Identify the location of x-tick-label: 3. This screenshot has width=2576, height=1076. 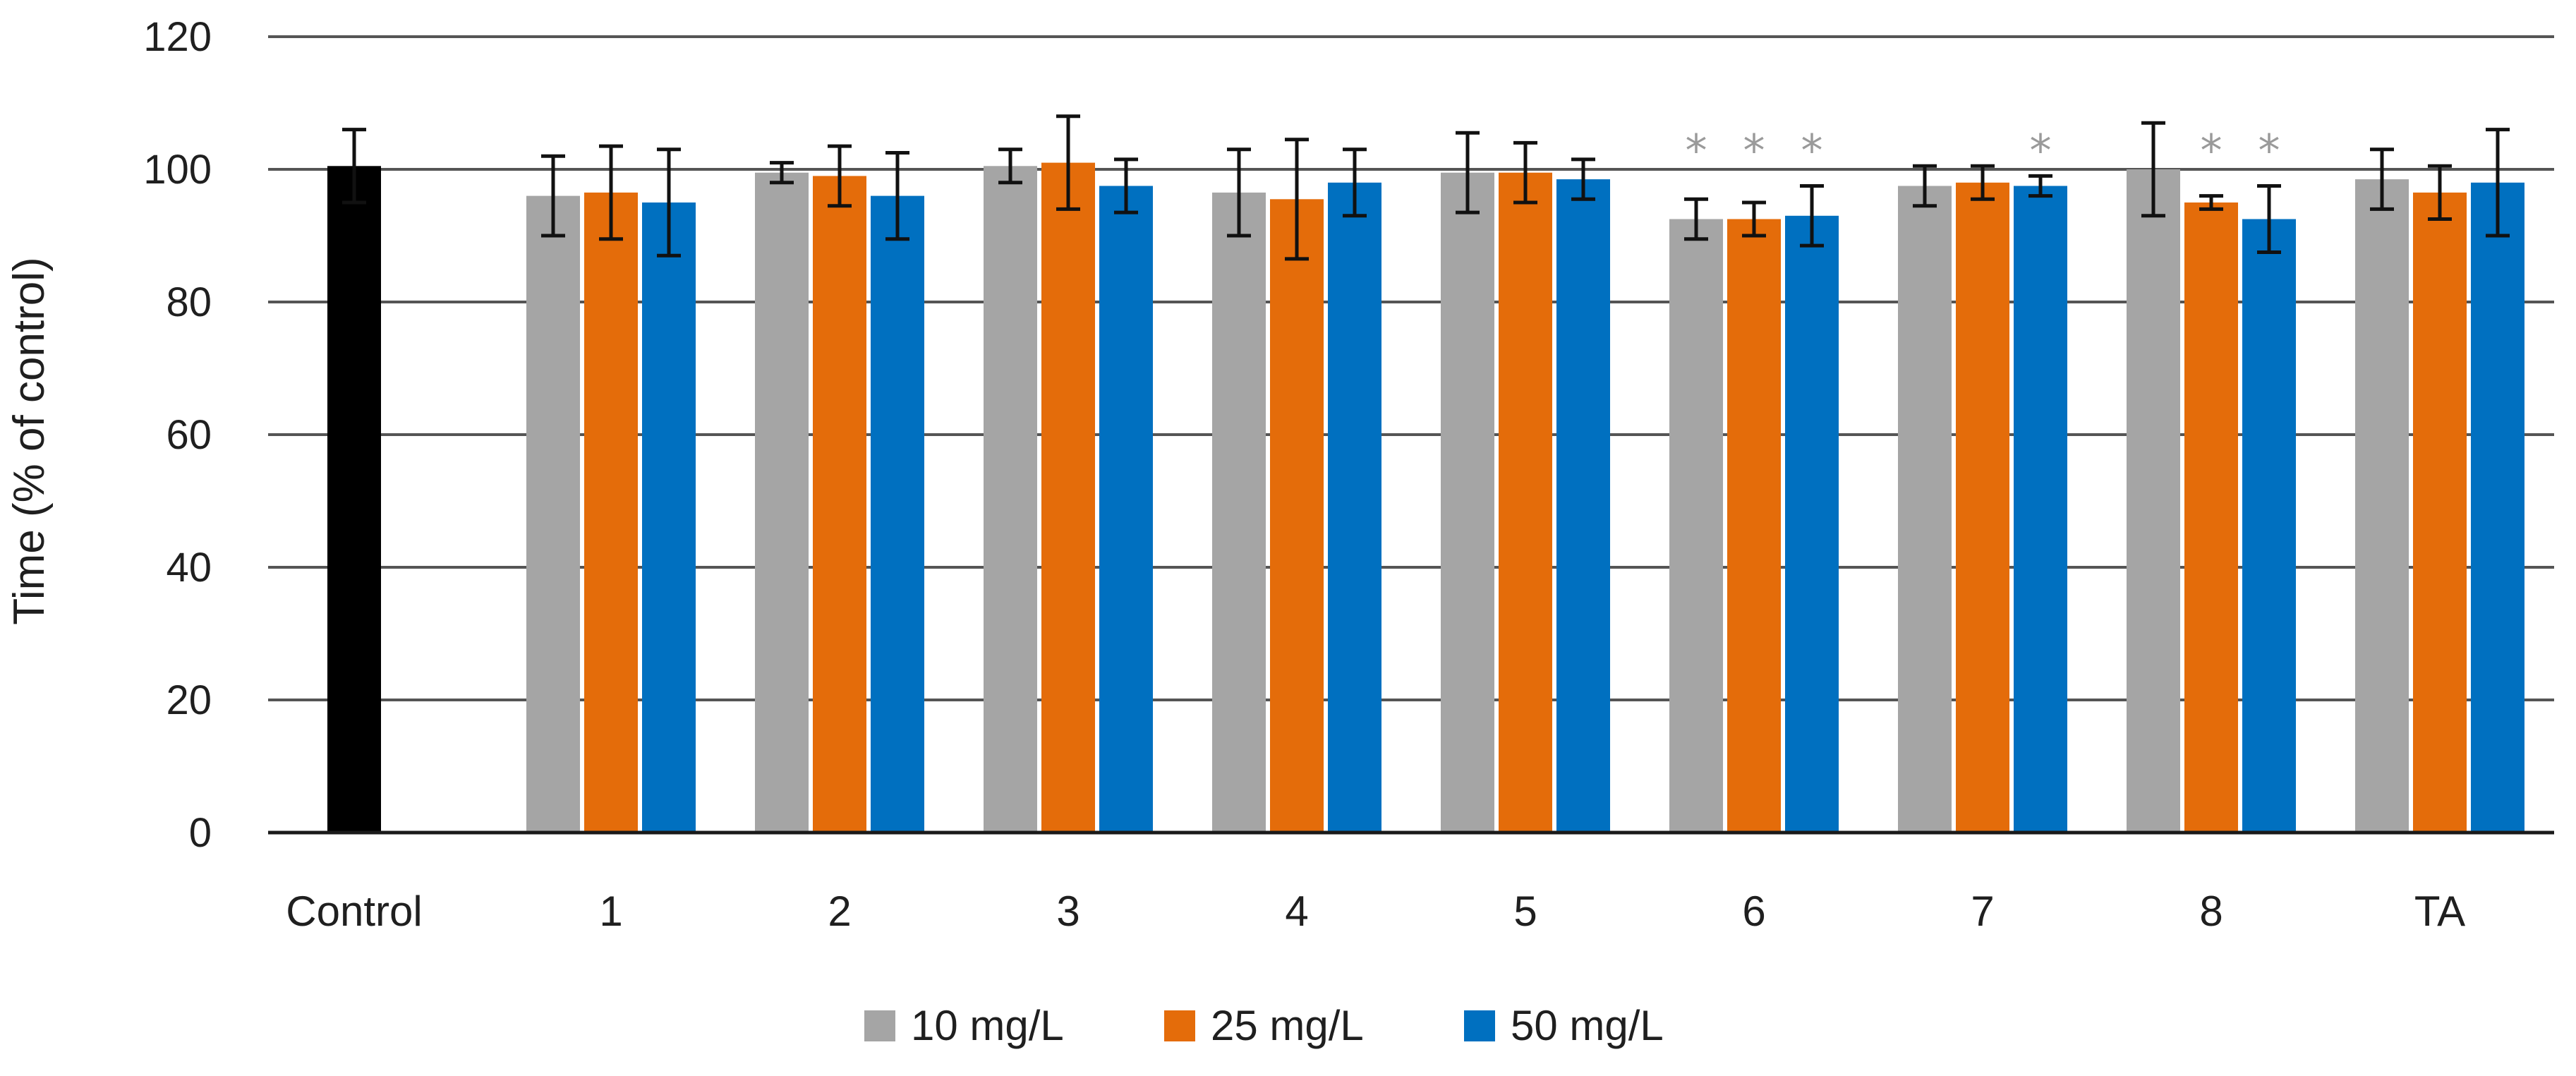
(1068, 911).